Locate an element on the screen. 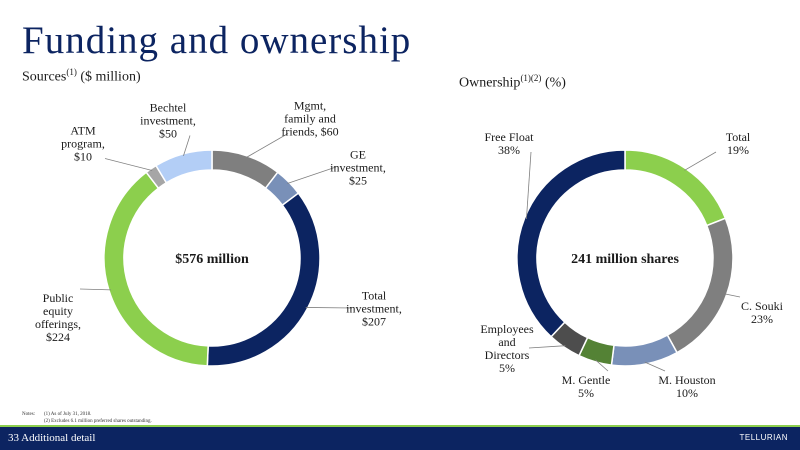  ownership-slice-label-0: Total 19% is located at coordinates (738, 143).